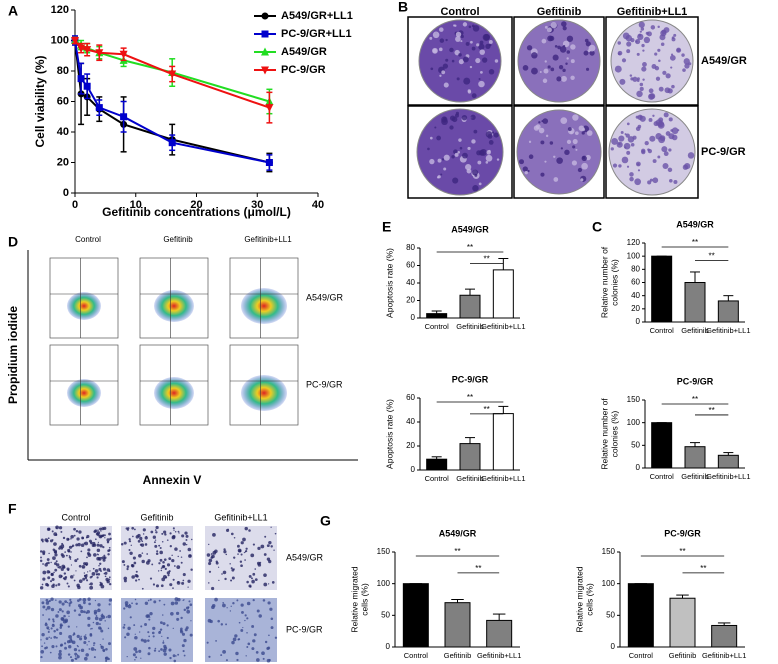 The image size is (778, 664). I want to click on x-tick-label: Gefitinib+LL1, so click(503, 326).